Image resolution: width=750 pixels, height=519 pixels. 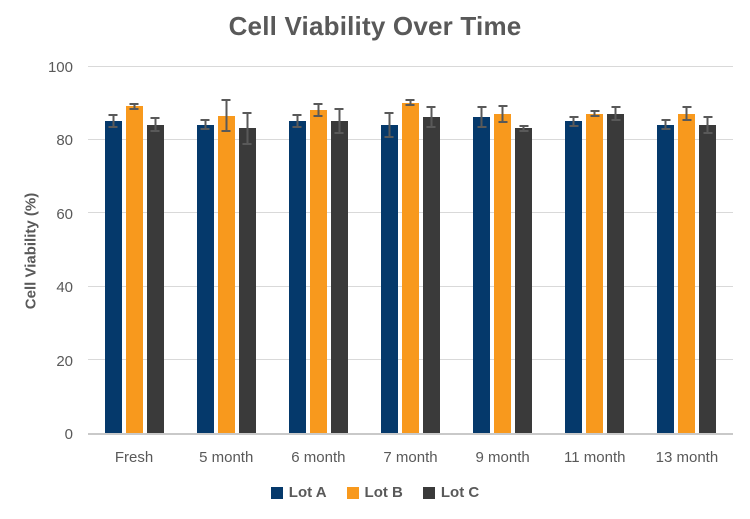 I want to click on x-axis-label: 11 month, so click(x=595, y=457).